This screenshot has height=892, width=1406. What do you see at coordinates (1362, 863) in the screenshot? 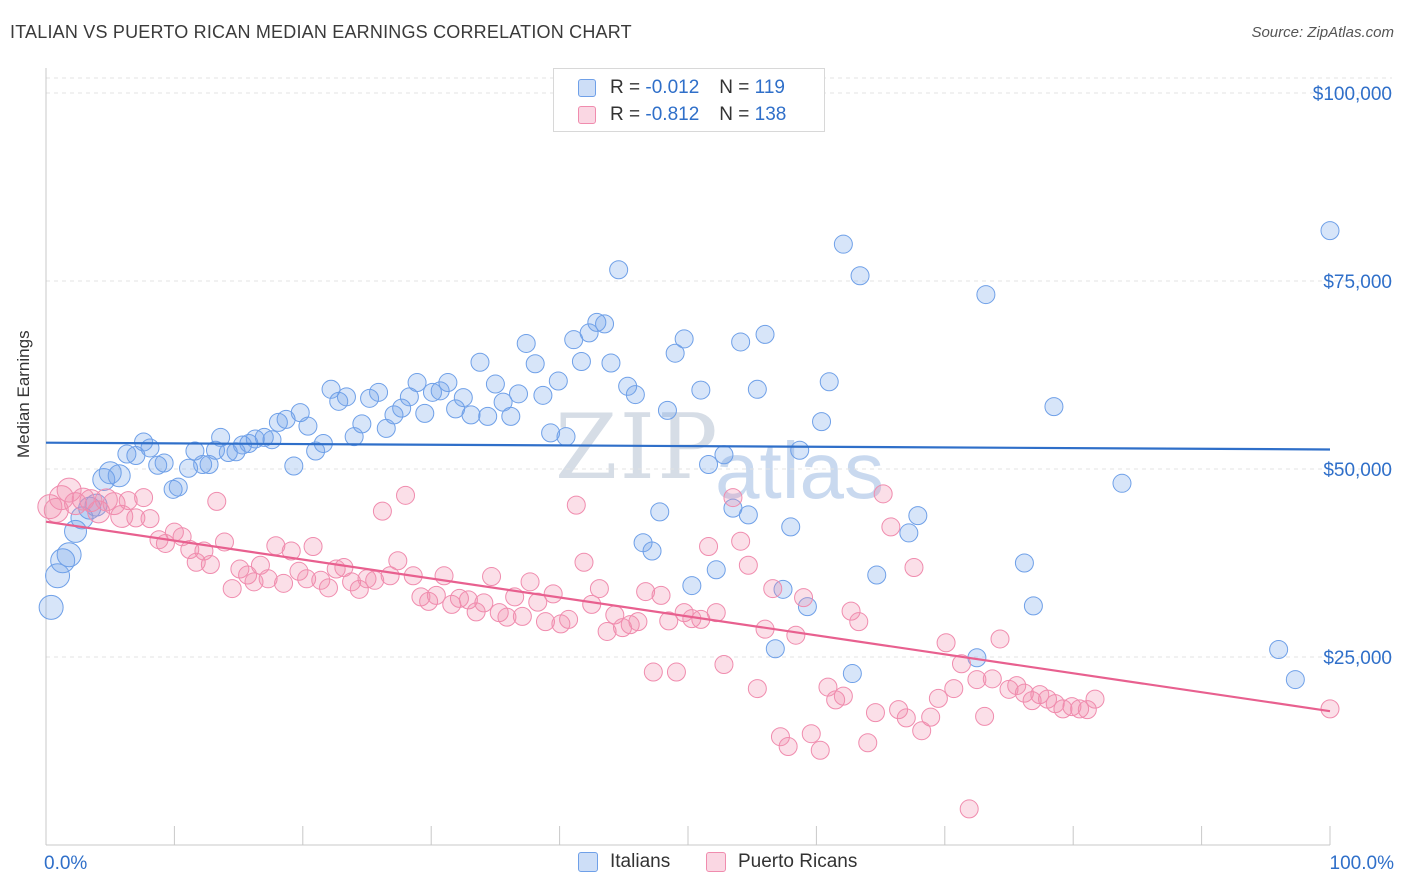
I see `x-tick-label: 100.0%` at bounding box center [1362, 863].